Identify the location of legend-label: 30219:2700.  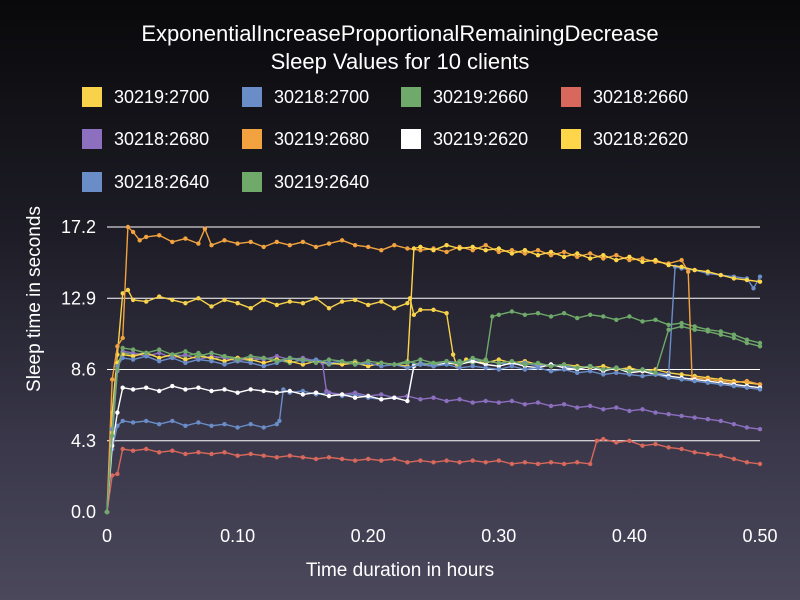
(161, 97).